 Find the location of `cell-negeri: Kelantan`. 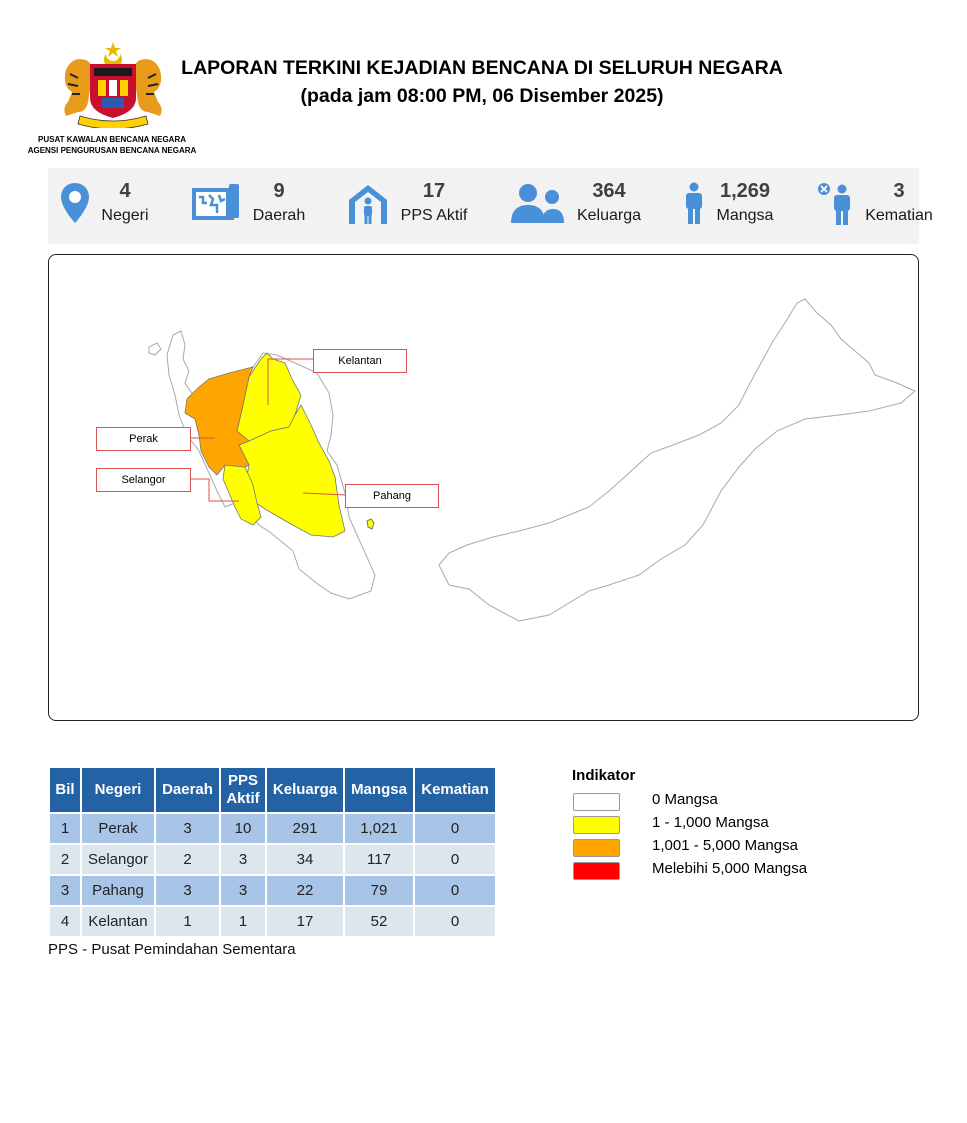

cell-negeri: Kelantan is located at coordinates (118, 921).